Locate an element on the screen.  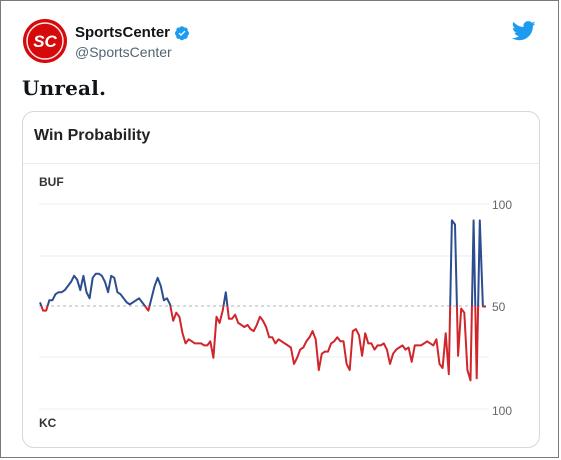
card-title: Win Probability is located at coordinates (92, 135).